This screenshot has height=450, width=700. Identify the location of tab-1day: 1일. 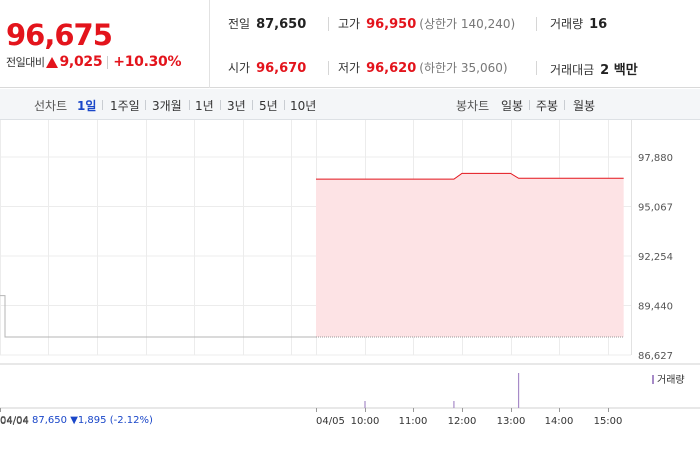
(87, 106).